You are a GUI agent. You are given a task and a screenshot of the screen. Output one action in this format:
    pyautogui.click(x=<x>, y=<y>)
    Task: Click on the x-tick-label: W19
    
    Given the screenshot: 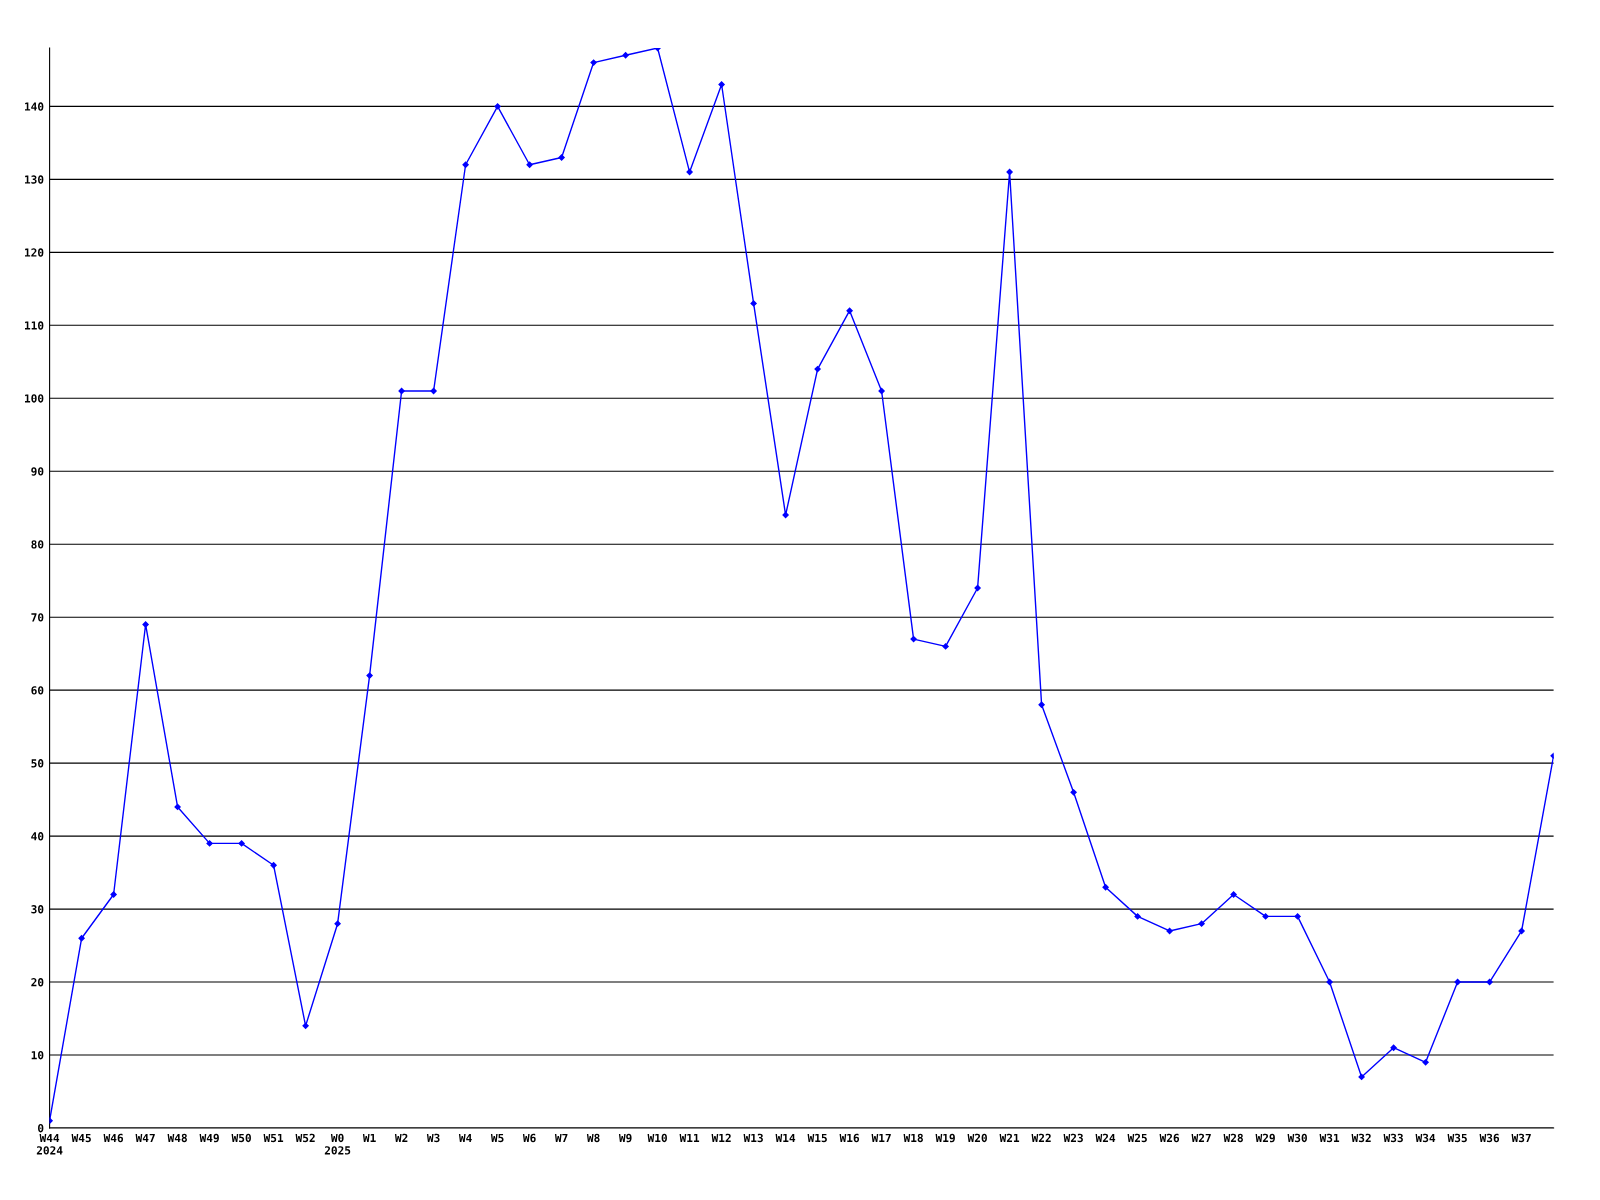 What is the action you would take?
    pyautogui.click(x=945, y=1138)
    